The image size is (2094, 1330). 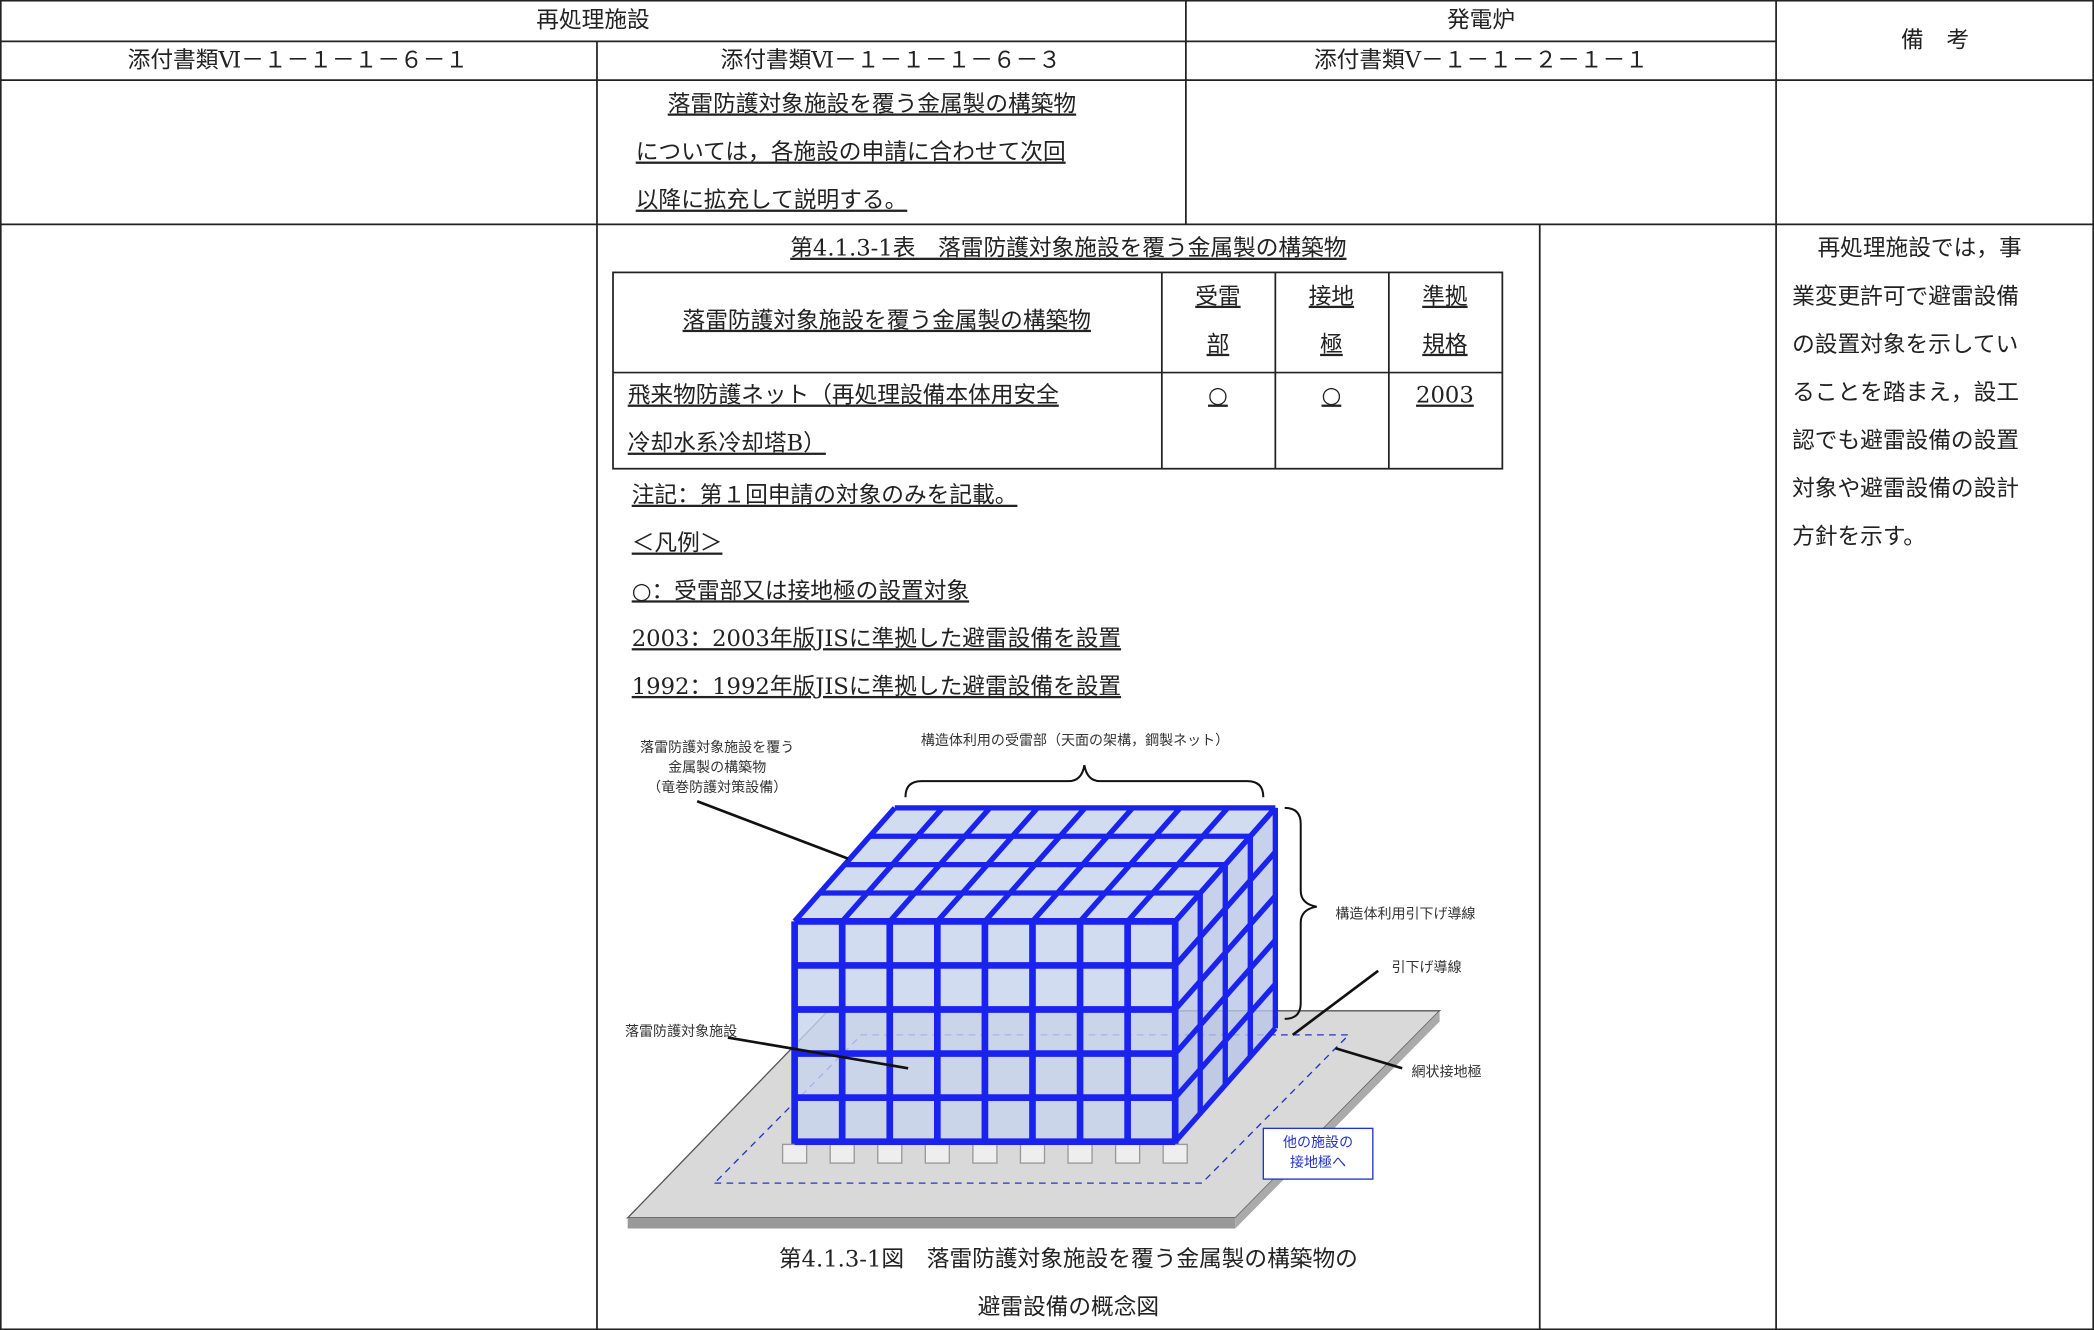 I want to click on header-cell: 添付書類Ⅵ－１－１－１－６－１, so click(x=298, y=60).